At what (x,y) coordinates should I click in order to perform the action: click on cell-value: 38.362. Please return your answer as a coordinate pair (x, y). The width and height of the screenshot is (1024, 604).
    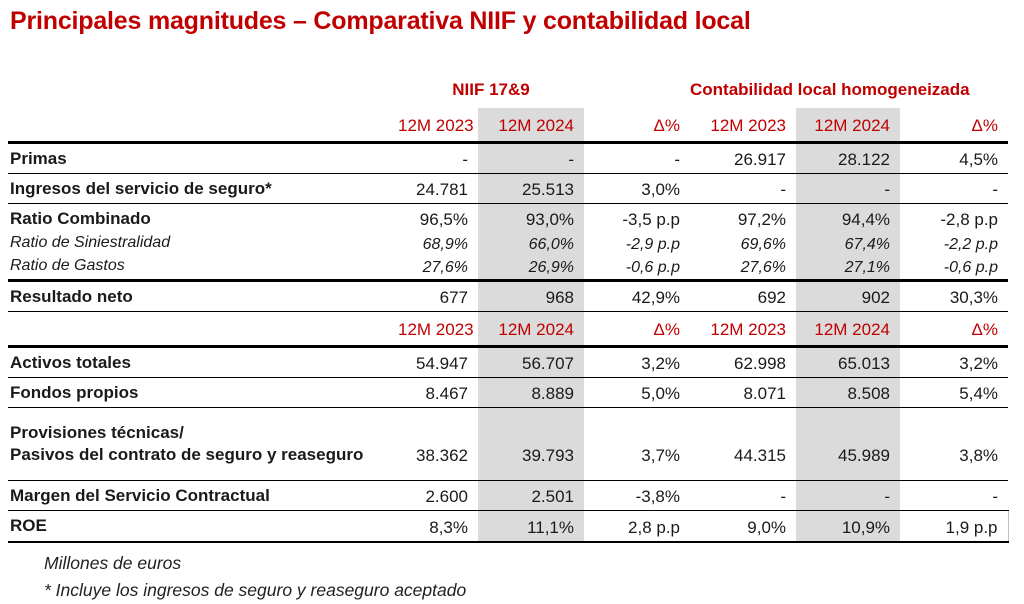
    Looking at the image, I should click on (438, 444).